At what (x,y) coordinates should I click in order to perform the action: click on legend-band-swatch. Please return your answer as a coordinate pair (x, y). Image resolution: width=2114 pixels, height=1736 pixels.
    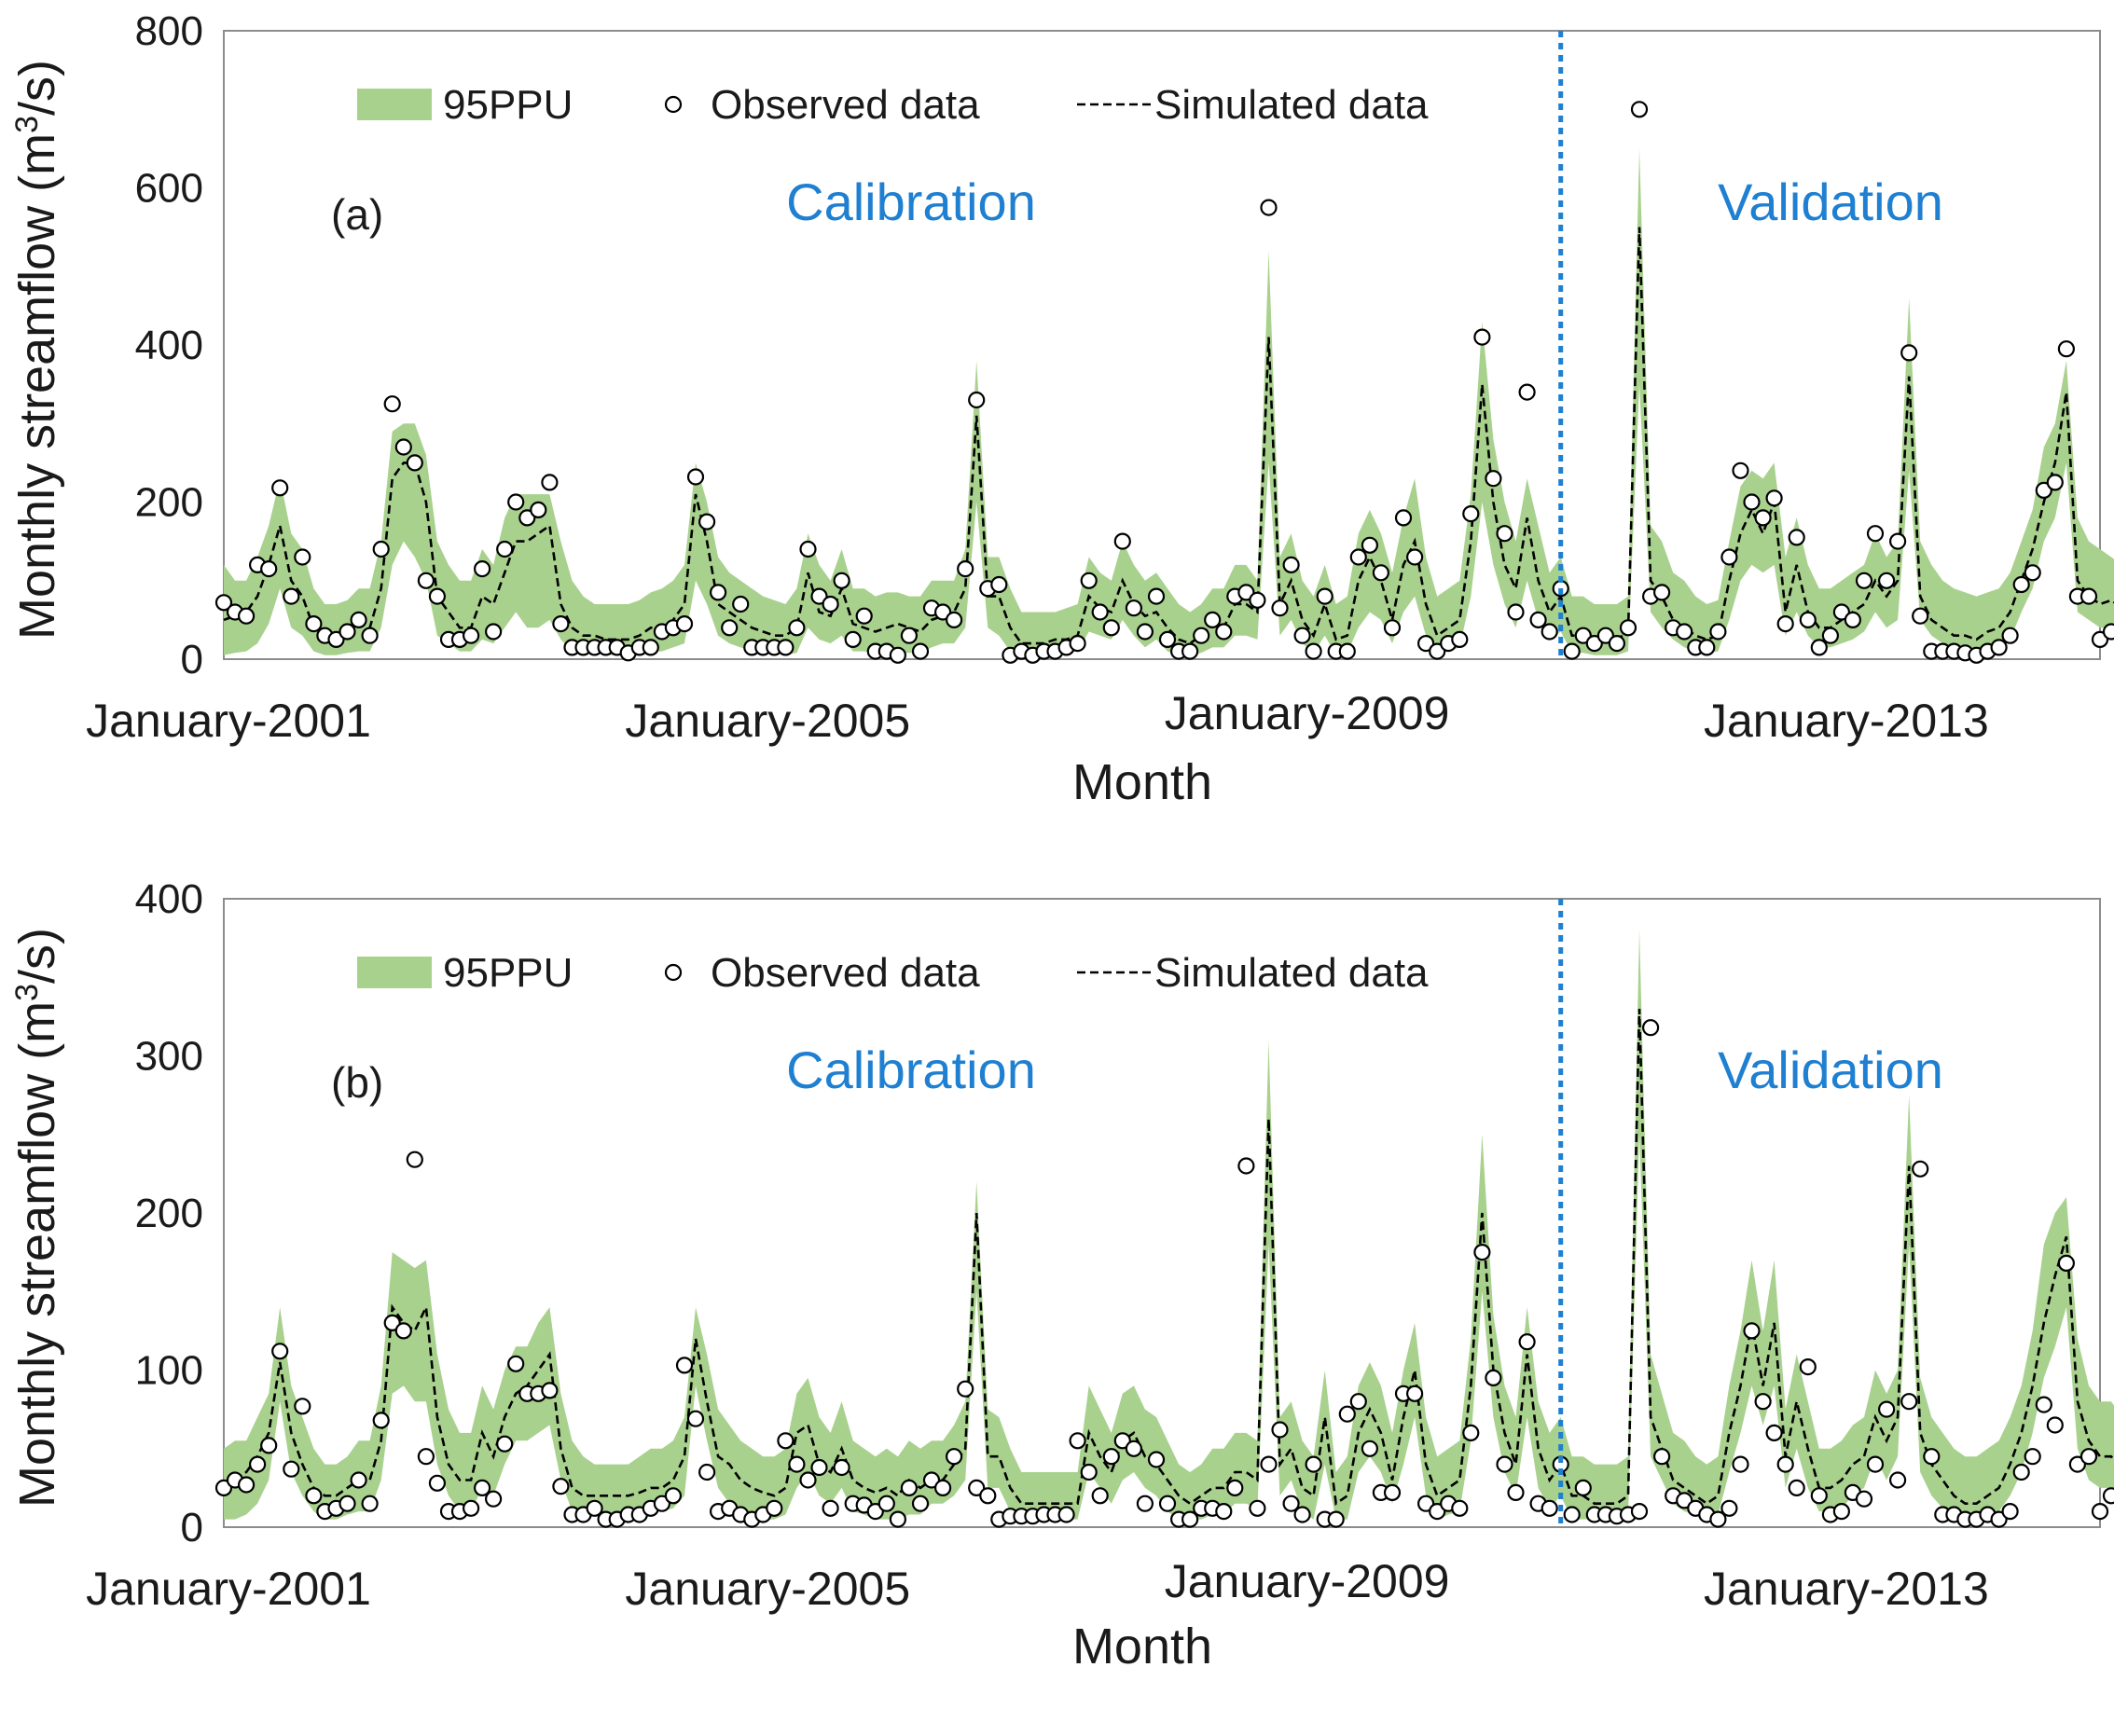
    Looking at the image, I should click on (394, 972).